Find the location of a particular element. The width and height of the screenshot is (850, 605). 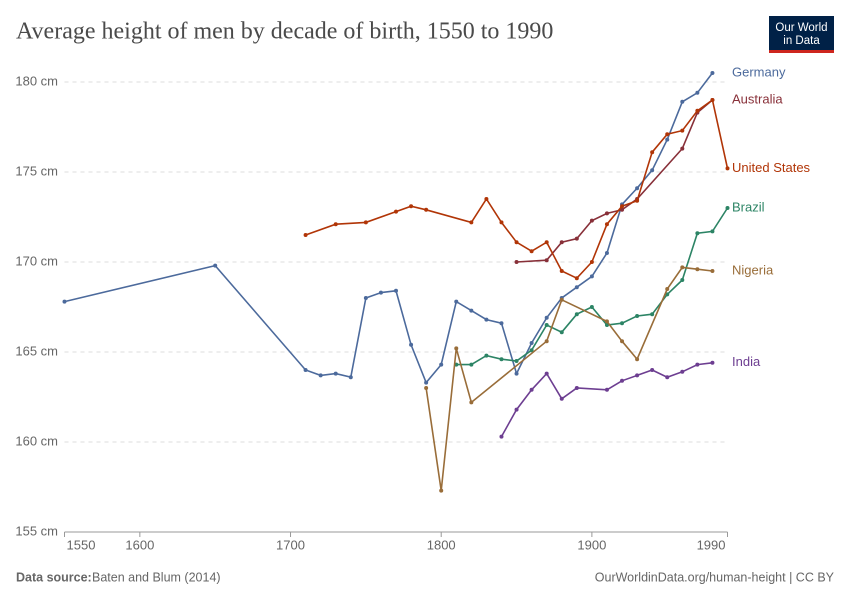

logo-text: in Data is located at coordinates (801, 41).